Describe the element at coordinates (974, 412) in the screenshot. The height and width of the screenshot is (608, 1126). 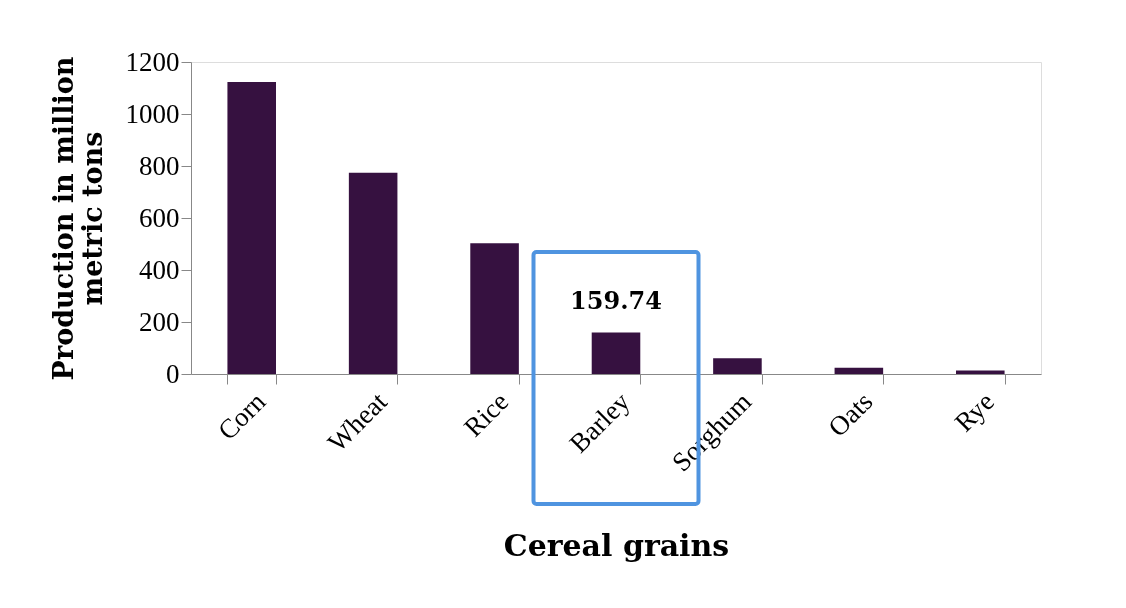
I see `x-tick-label: Rye` at that location.